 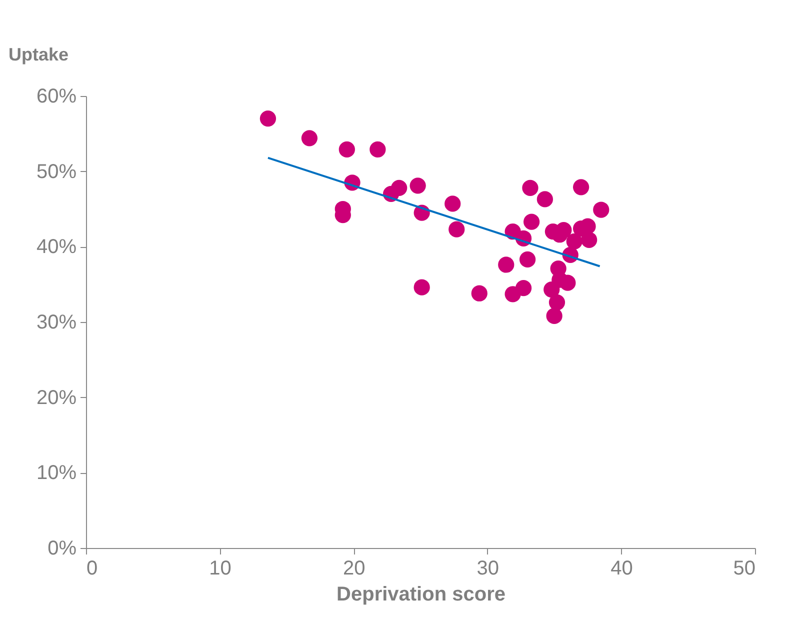 I want to click on y-tick-label: 0%, so click(x=62, y=549).